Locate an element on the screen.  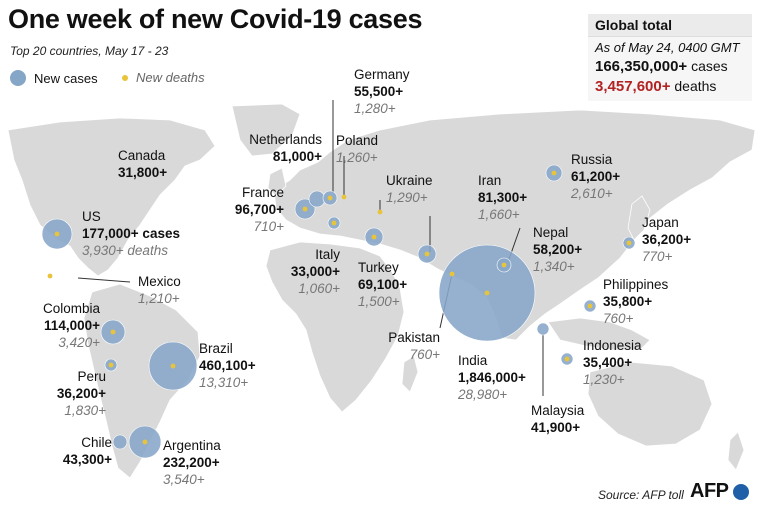
country-cases: 58,200+ is located at coordinates (558, 249).